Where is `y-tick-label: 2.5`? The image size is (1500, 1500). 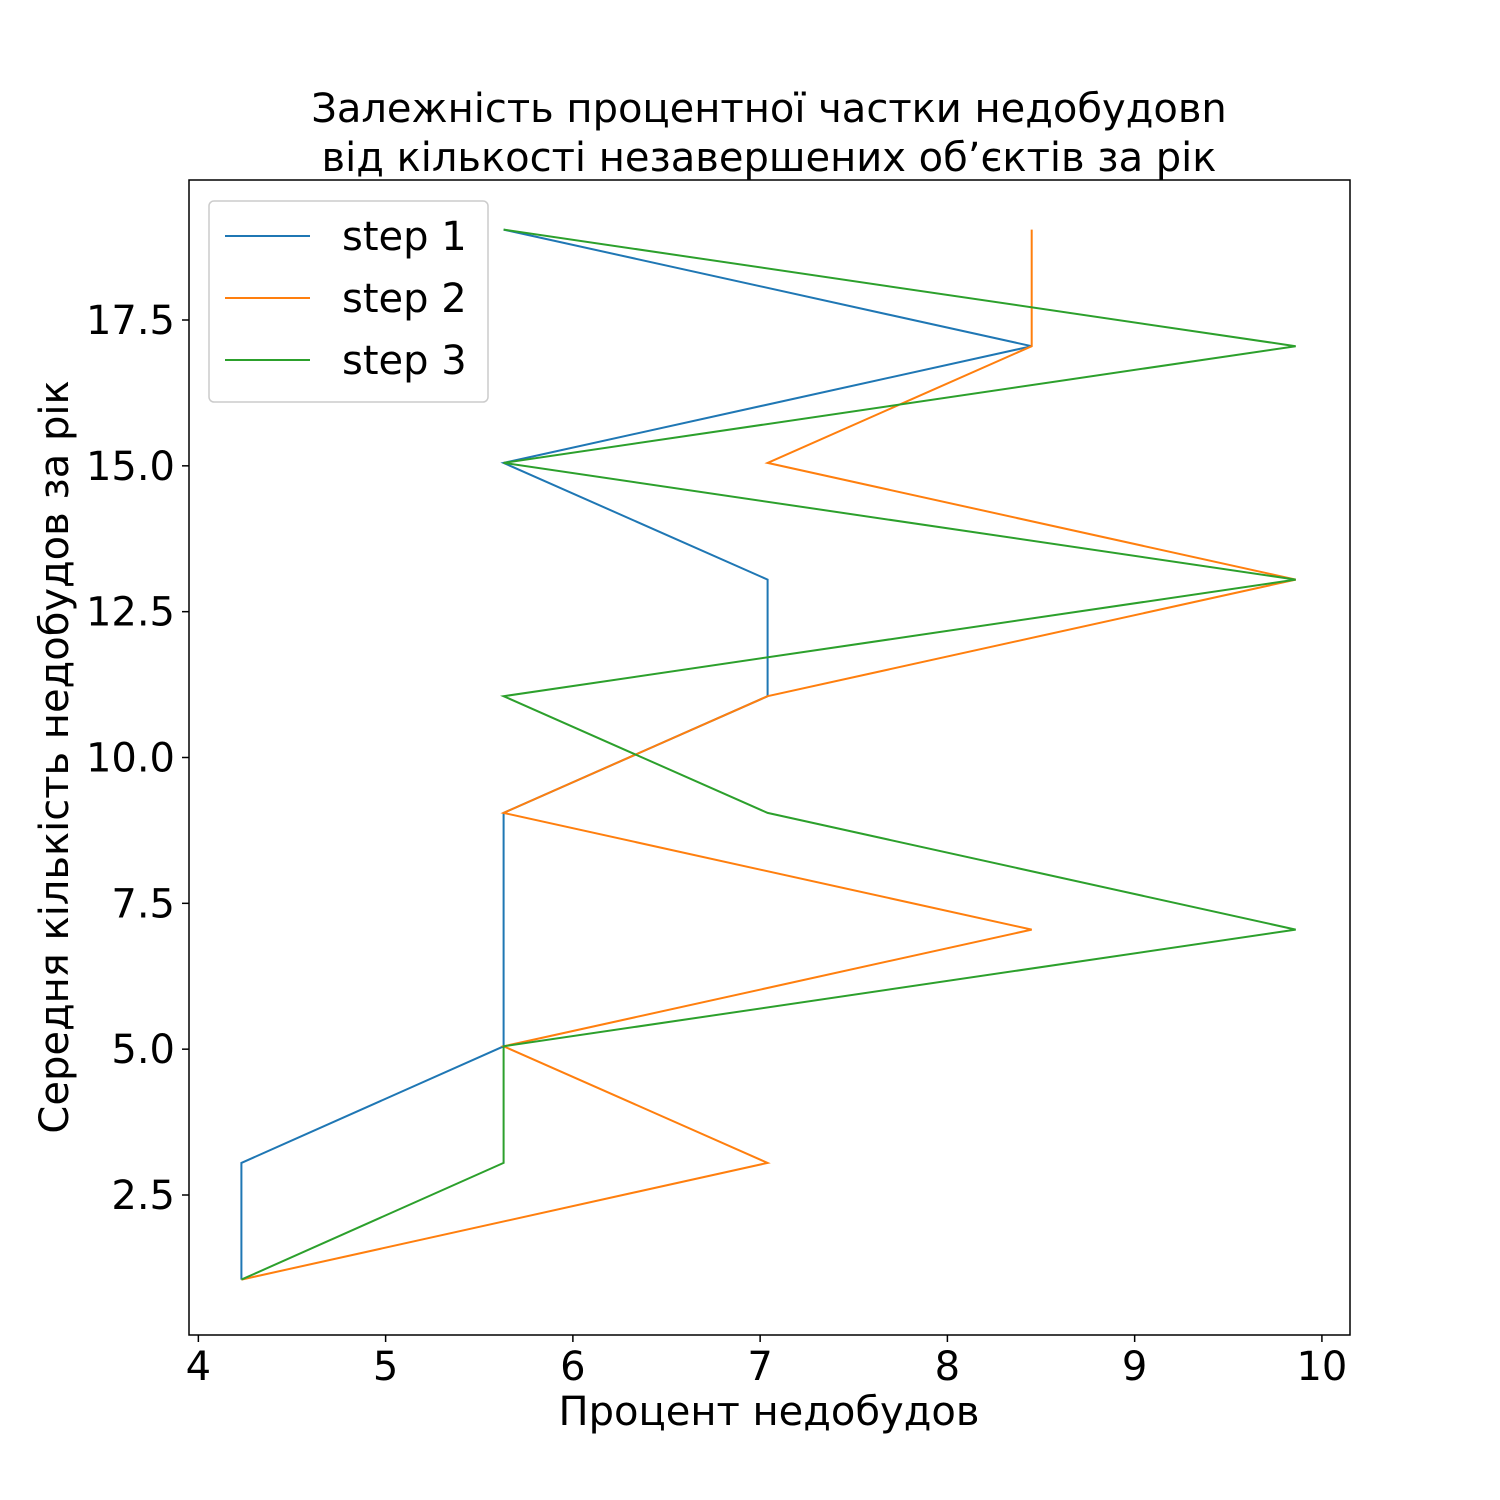
y-tick-label: 2.5 is located at coordinates (143, 1196).